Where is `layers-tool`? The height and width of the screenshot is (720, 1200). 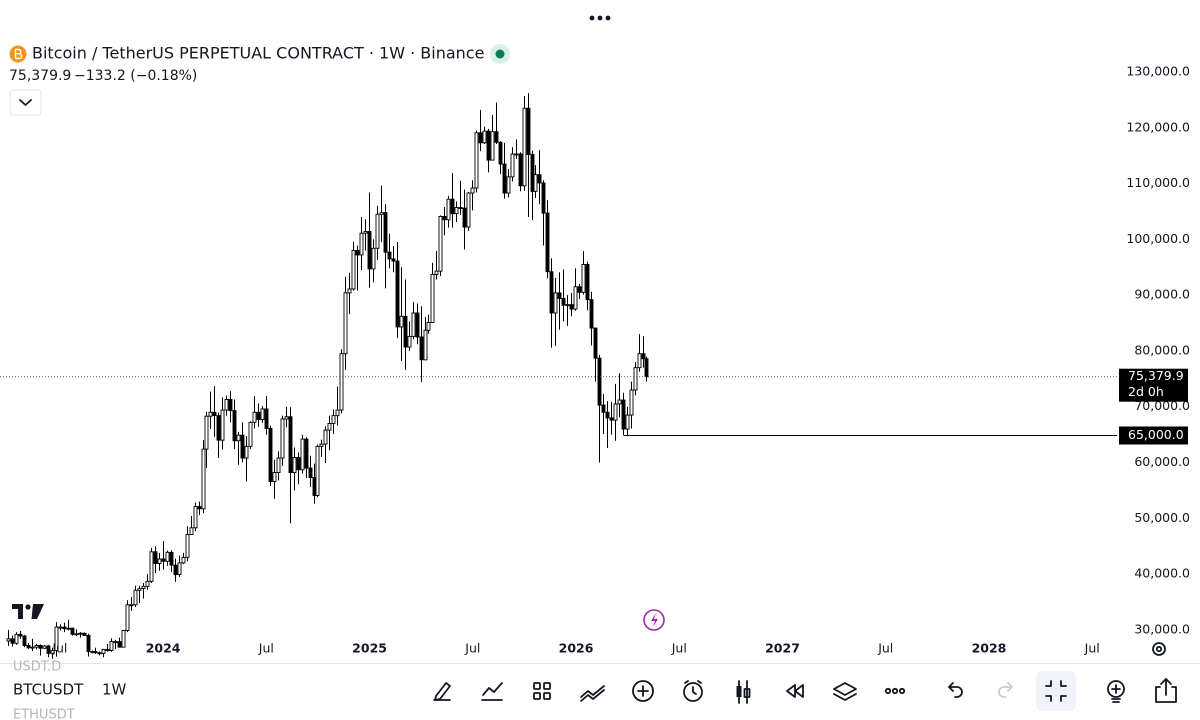
layers-tool is located at coordinates (845, 691).